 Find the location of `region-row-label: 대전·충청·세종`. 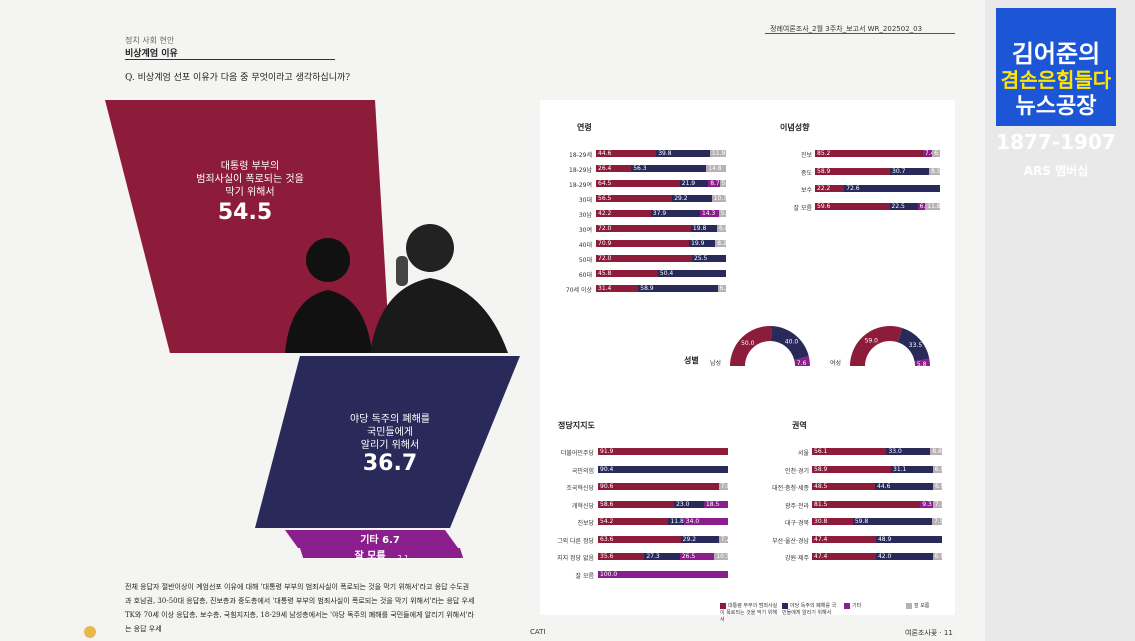

region-row-label: 대전·충청·세종 is located at coordinates (790, 488).